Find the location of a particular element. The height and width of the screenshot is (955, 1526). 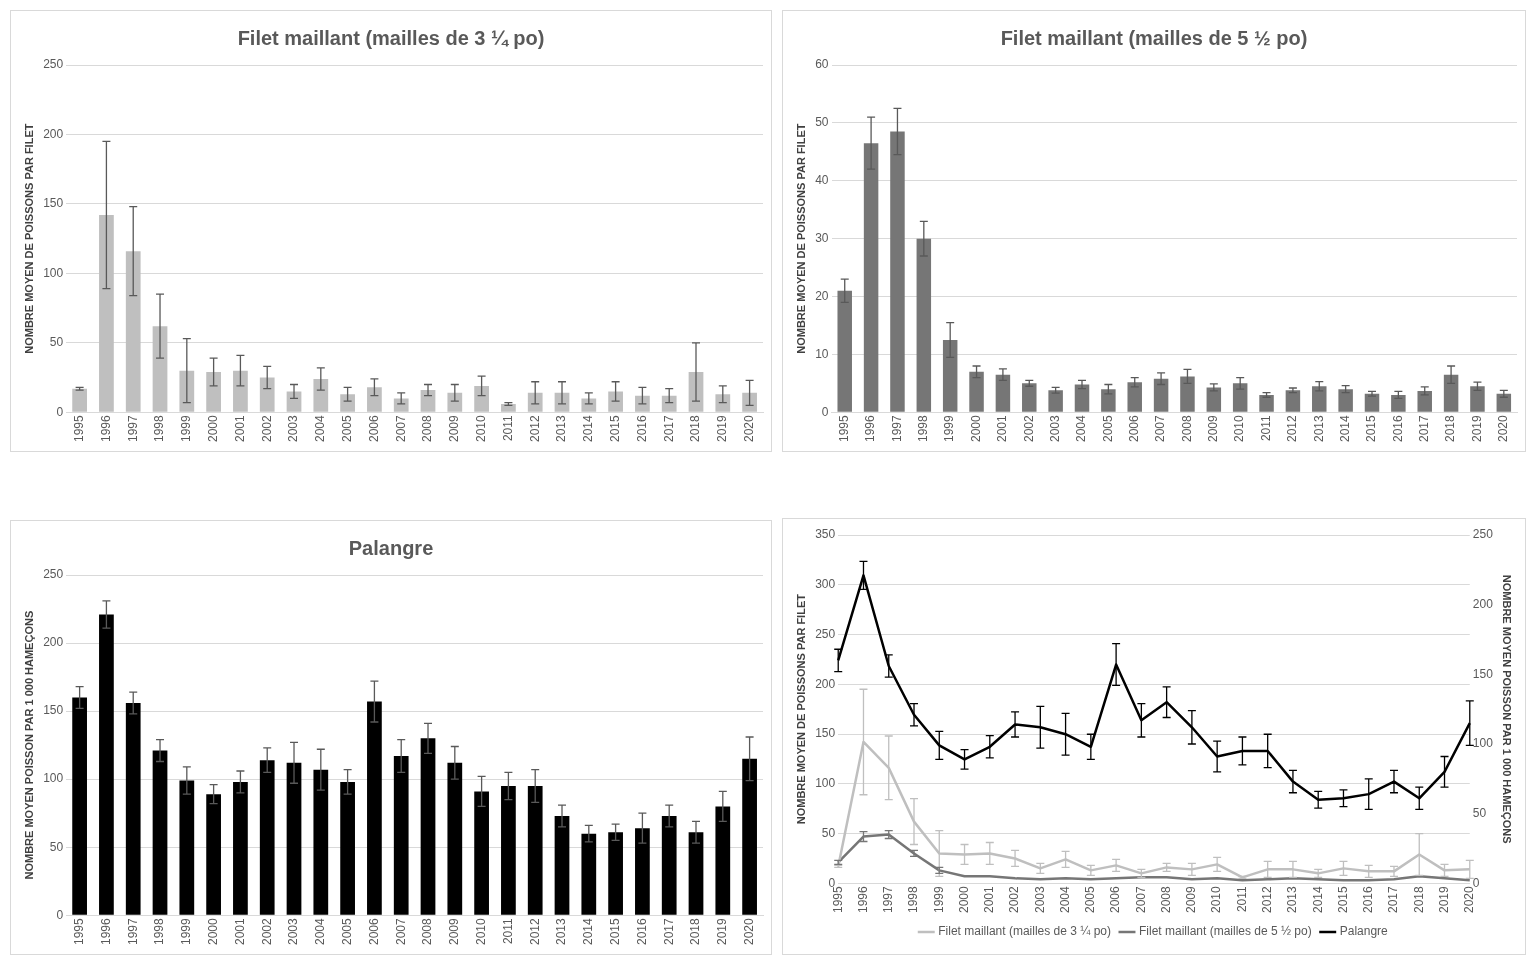

y2-tick-label: 200 is located at coordinates (1483, 603).